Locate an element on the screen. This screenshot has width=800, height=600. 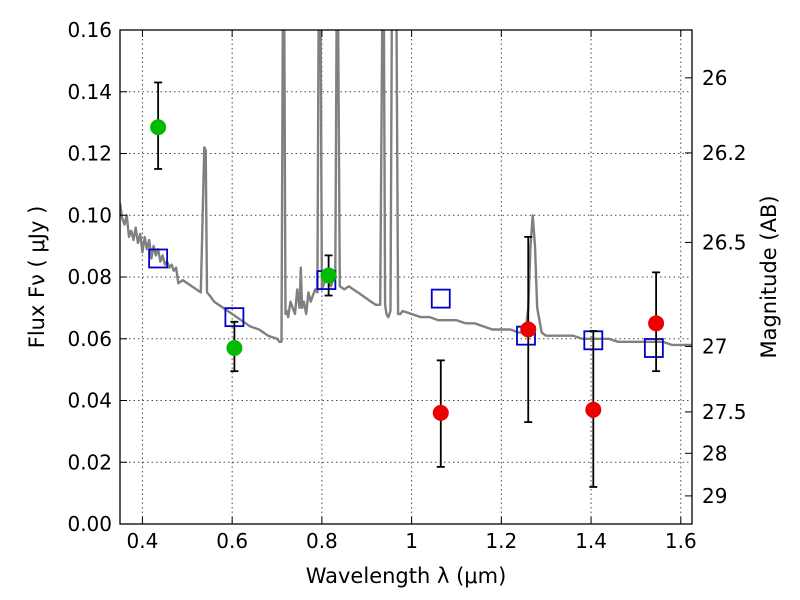
y-tick-label: 0.00 is located at coordinates (89, 524).